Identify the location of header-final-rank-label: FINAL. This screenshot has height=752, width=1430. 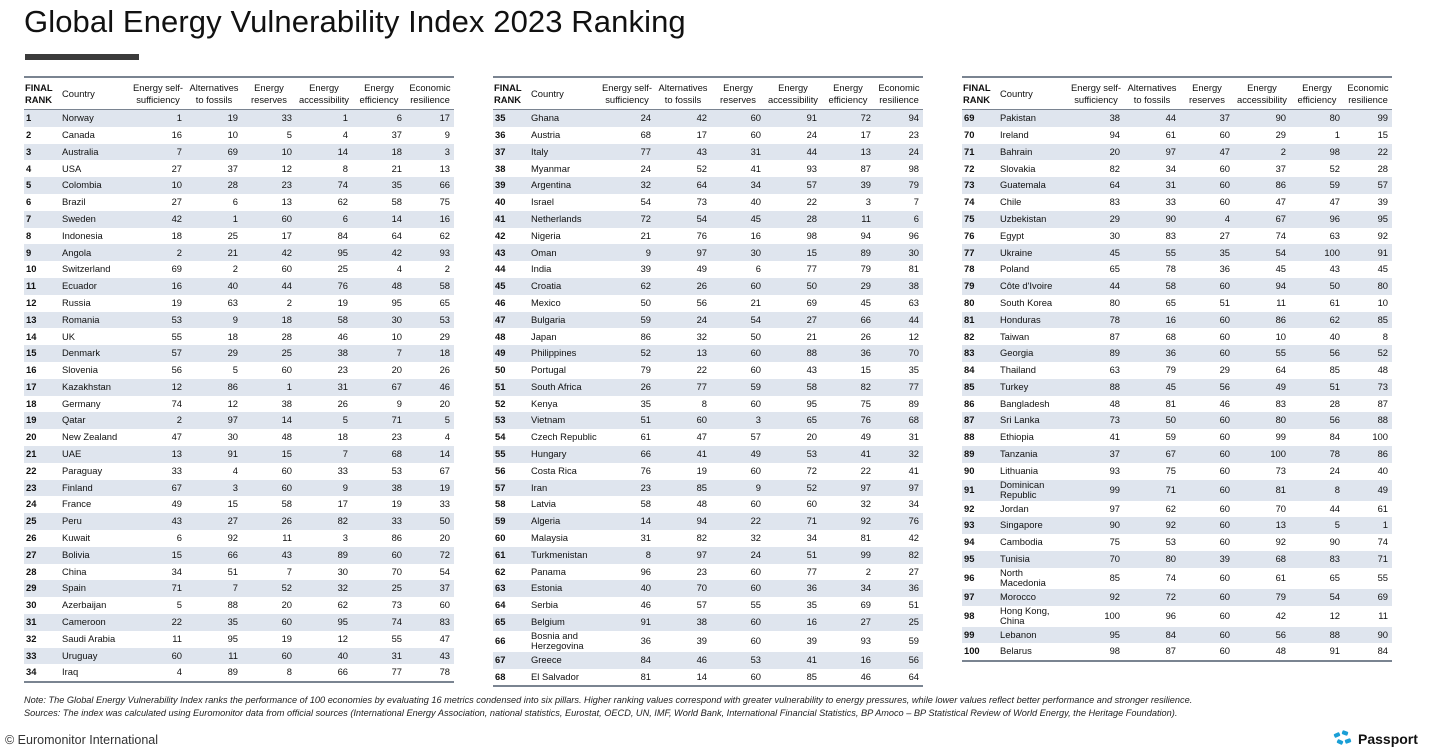
(508, 87).